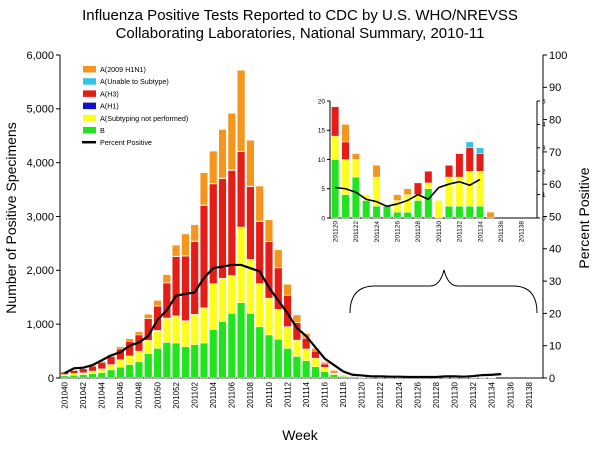  I want to click on x-tick-label: 201130, so click(455, 394).